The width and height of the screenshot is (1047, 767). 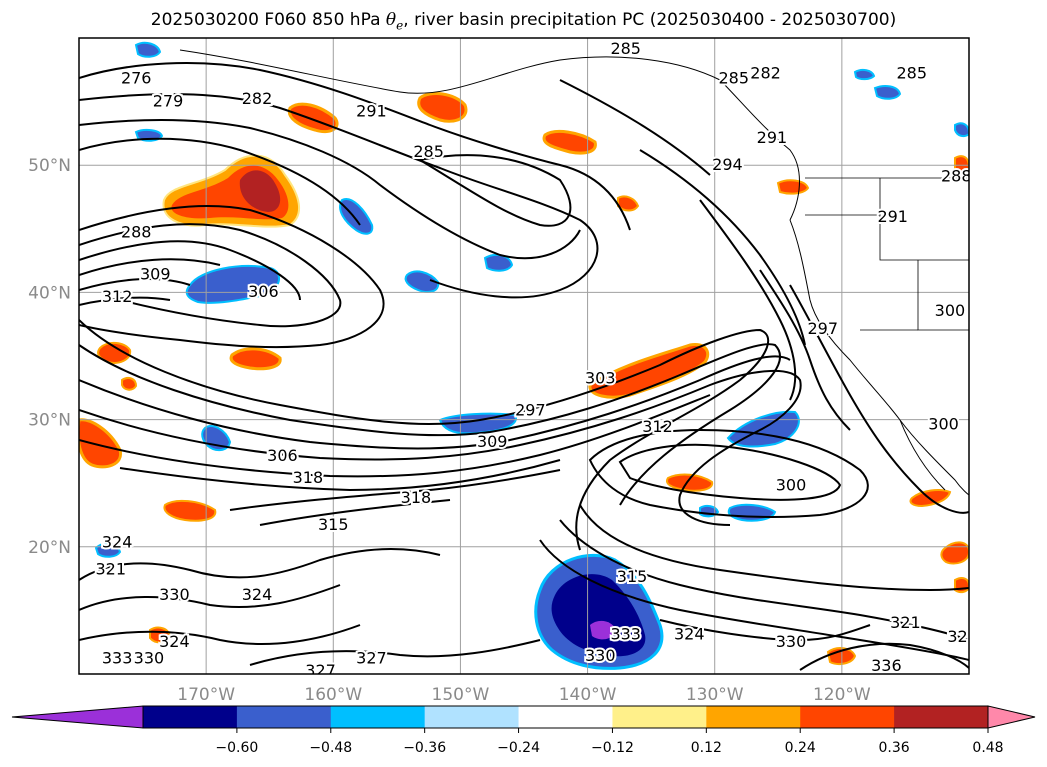 What do you see at coordinates (588, 695) in the screenshot?
I see `lon-label: 140°W` at bounding box center [588, 695].